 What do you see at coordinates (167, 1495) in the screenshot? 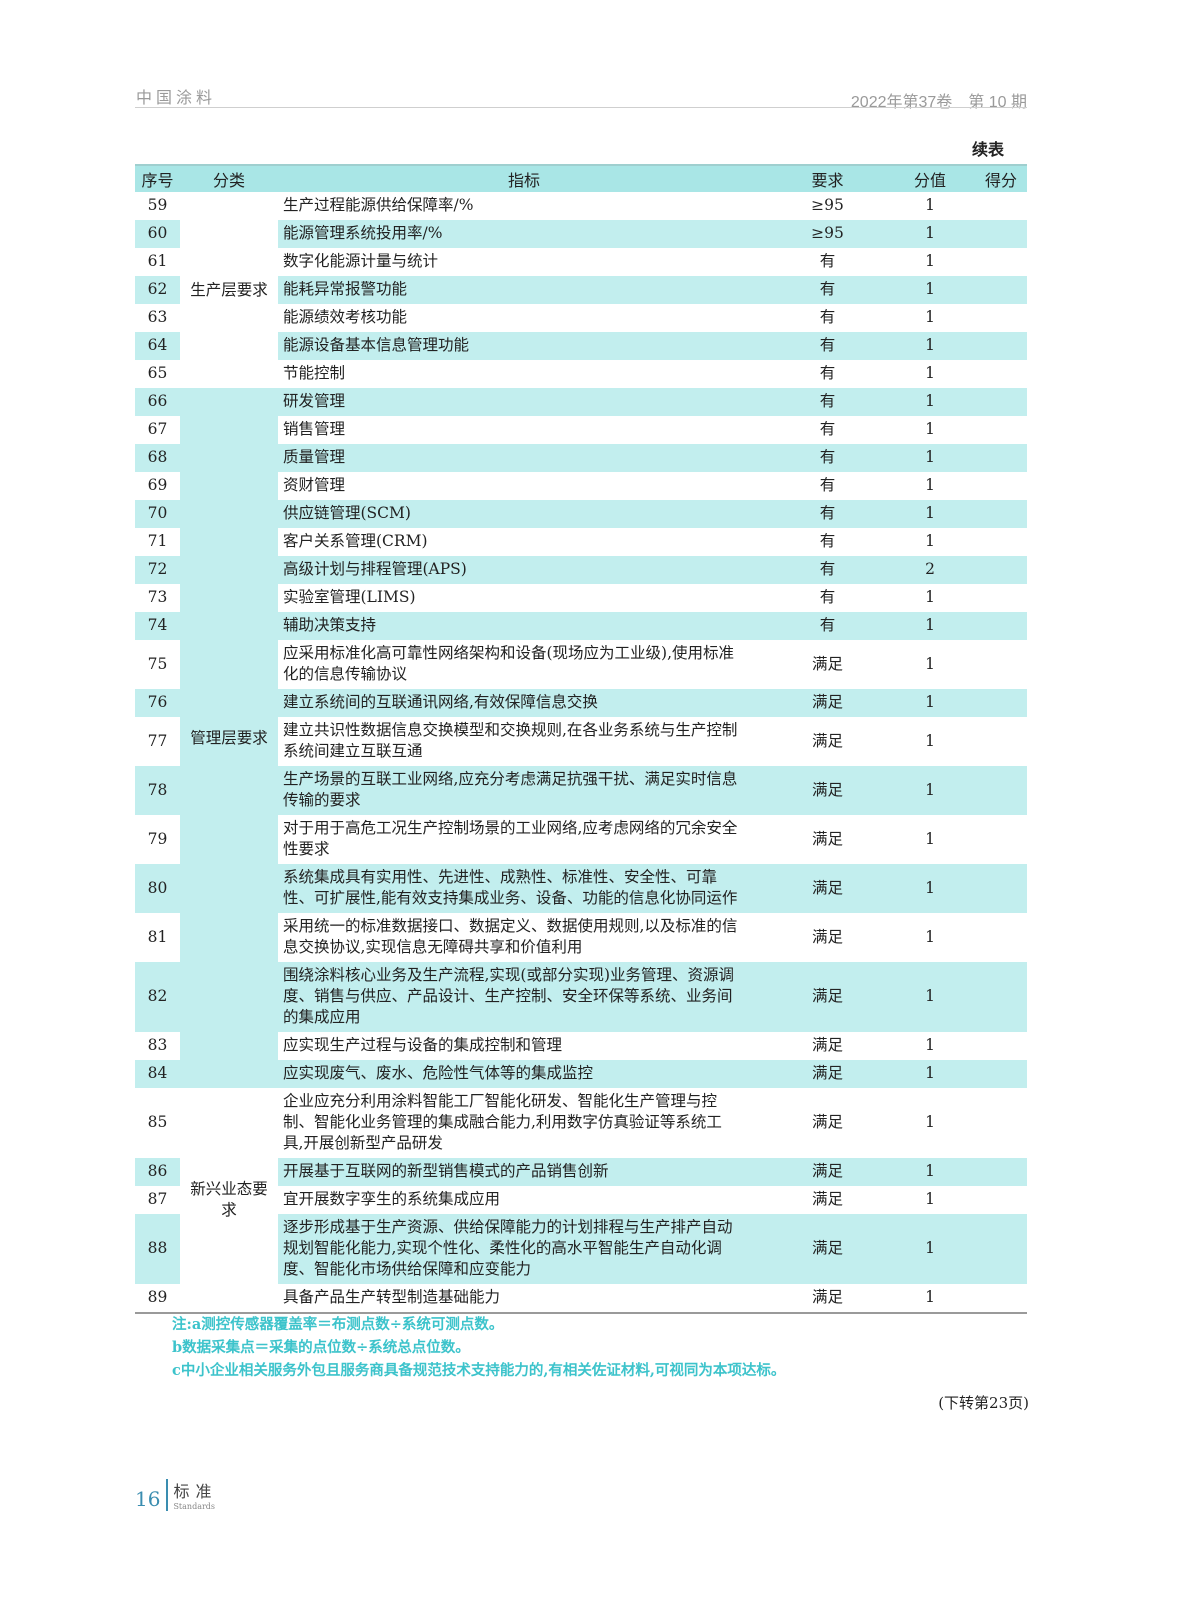
I see `footer-divider` at bounding box center [167, 1495].